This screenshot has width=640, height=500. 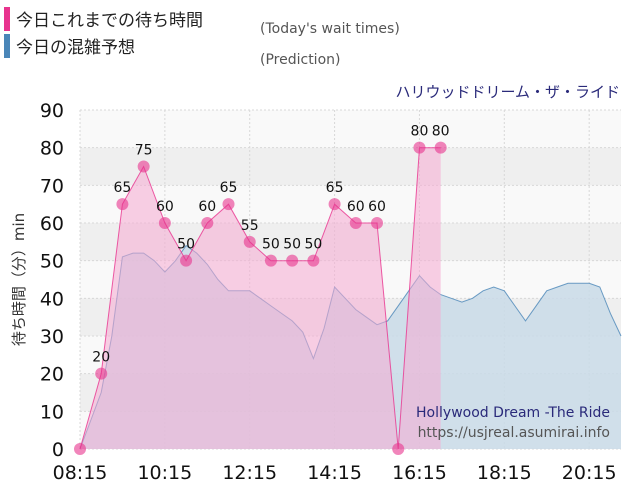 What do you see at coordinates (164, 473) in the screenshot?
I see `x-tick-label: 10:15` at bounding box center [164, 473].